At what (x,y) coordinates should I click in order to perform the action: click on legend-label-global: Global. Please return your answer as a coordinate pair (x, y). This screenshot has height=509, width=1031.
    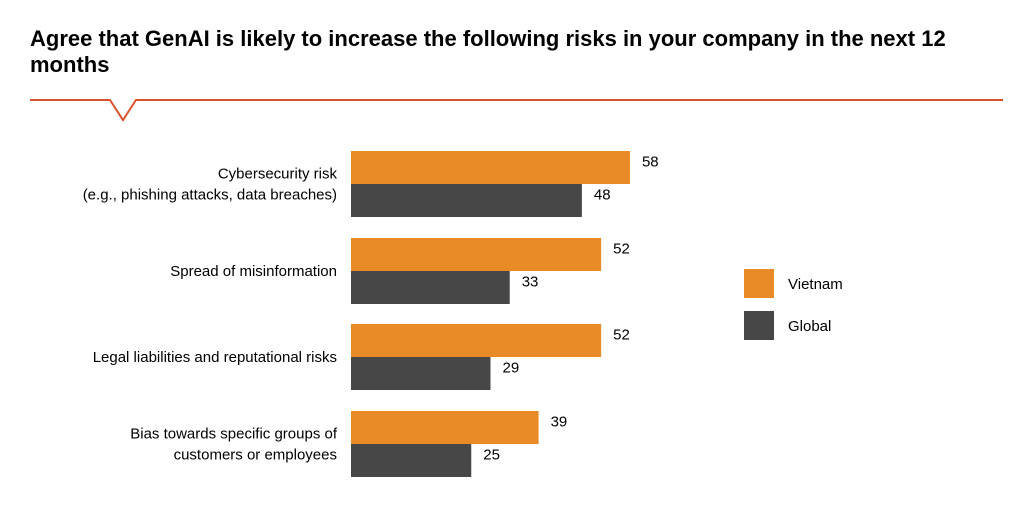
    Looking at the image, I should click on (809, 326).